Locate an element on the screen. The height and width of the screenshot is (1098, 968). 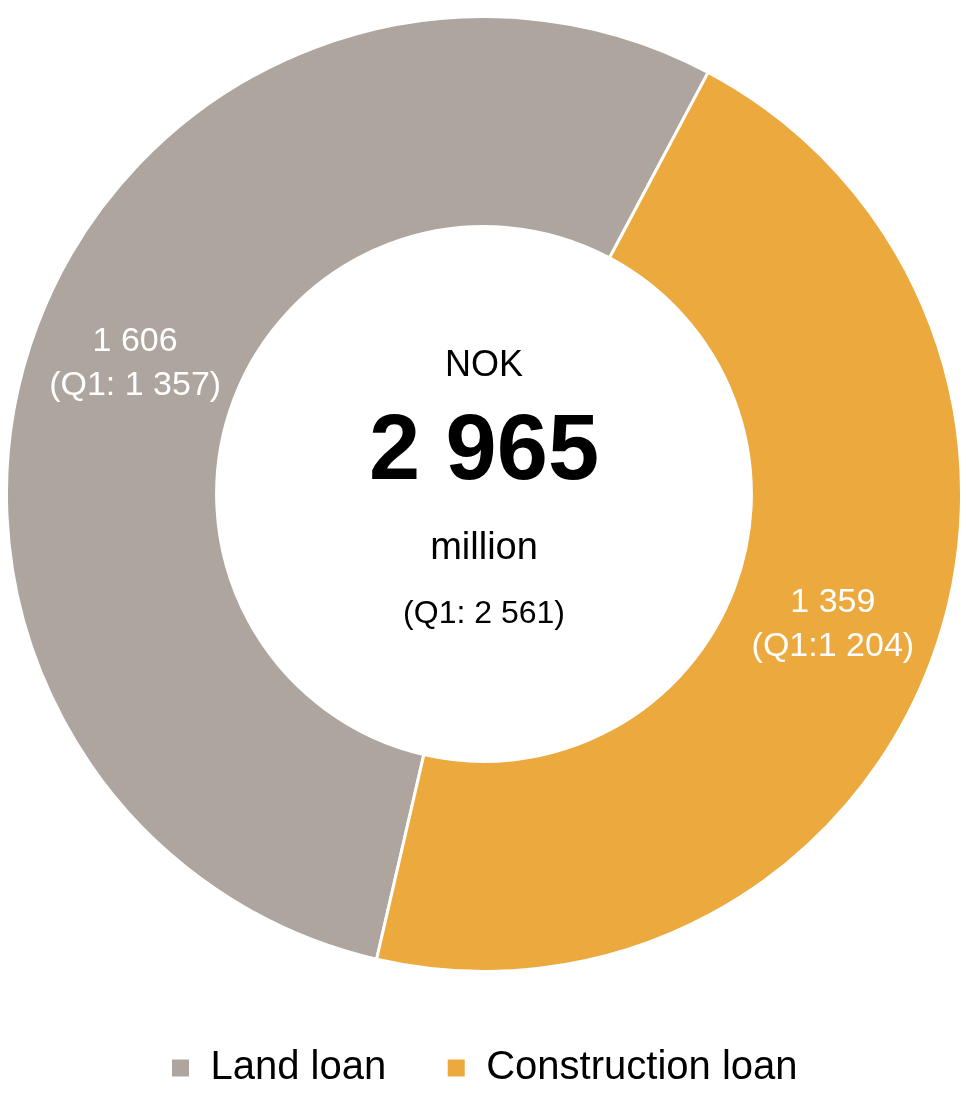
text: million is located at coordinates (484, 546).